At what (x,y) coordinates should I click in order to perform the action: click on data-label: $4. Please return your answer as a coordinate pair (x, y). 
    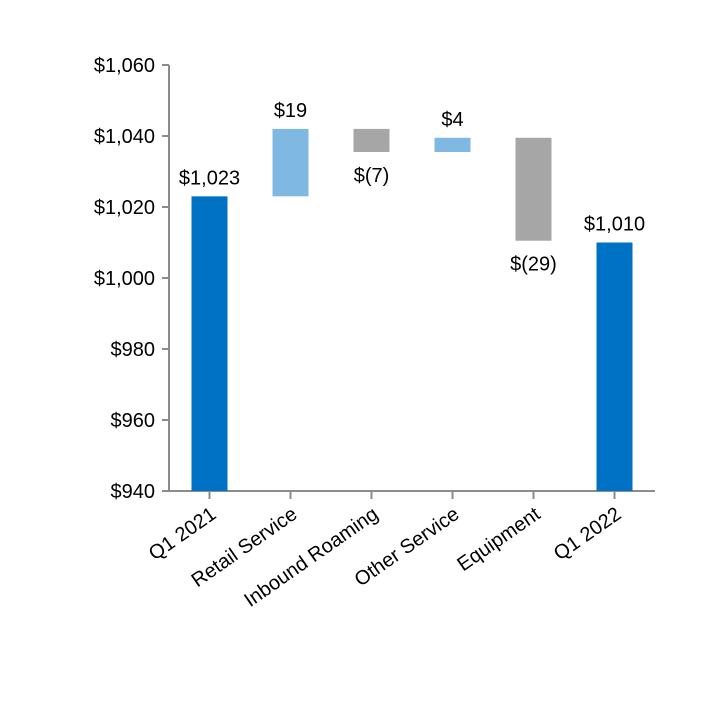
    Looking at the image, I should click on (452, 120).